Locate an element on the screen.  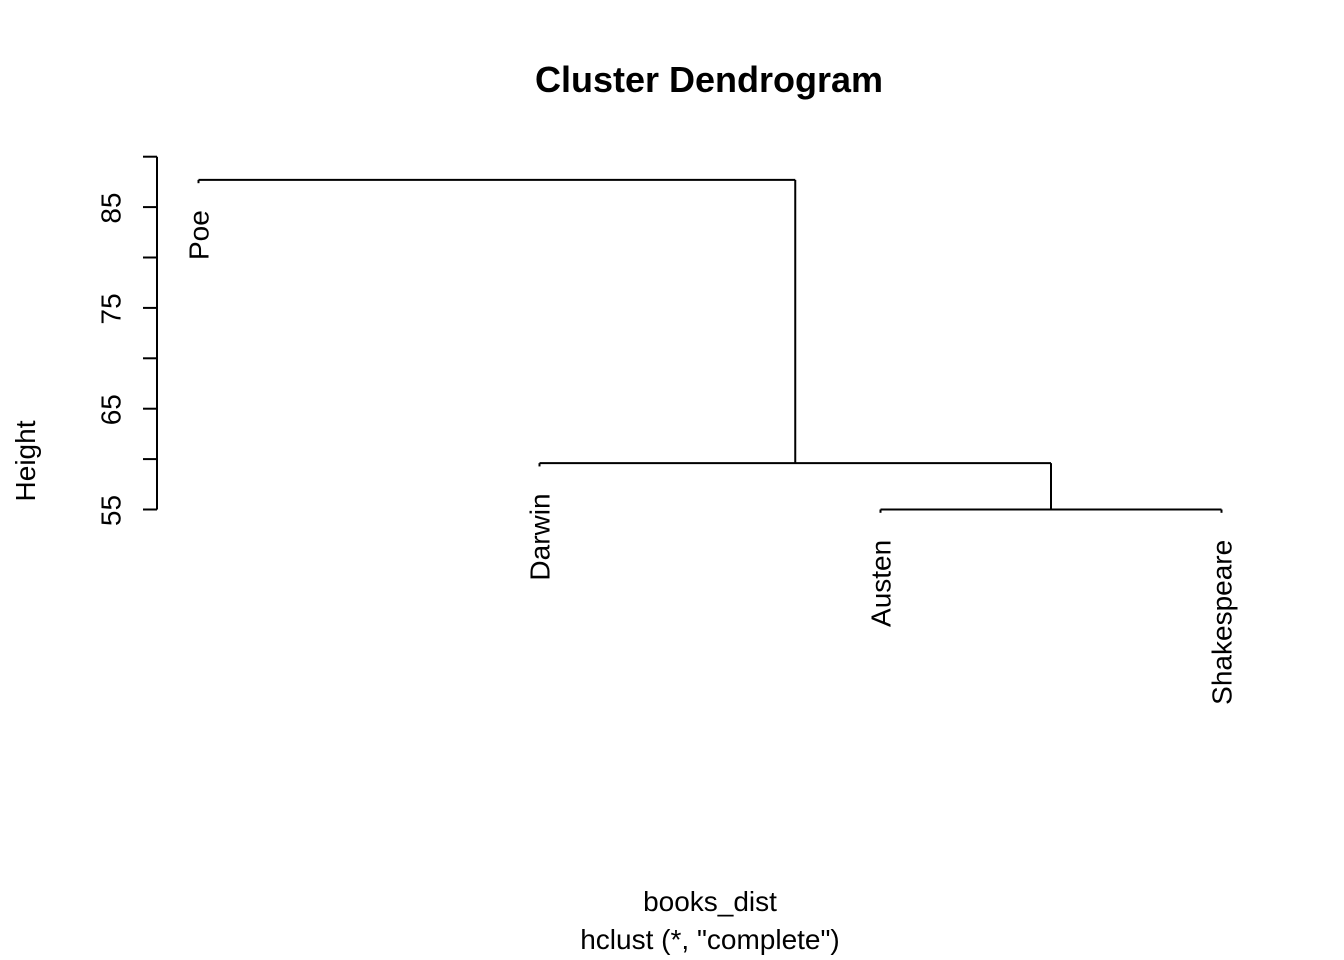
y-tick-label-85: 85 is located at coordinates (111, 208).